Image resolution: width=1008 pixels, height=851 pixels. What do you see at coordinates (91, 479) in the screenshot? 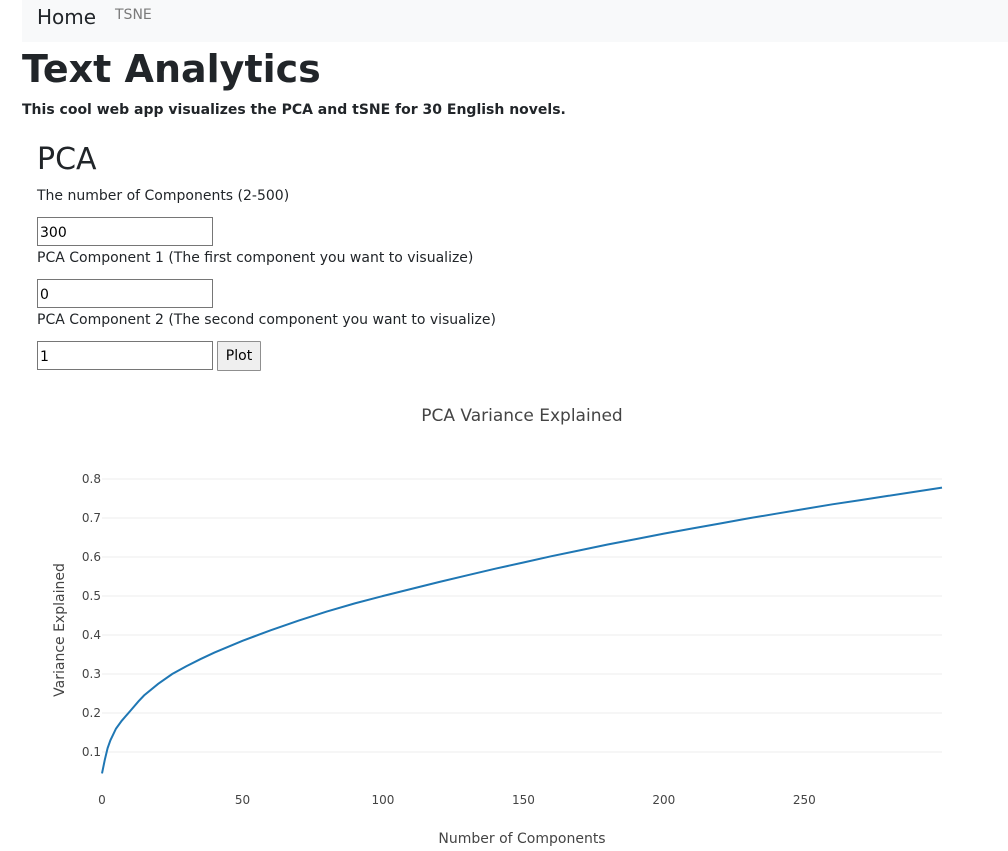
I see `y-tick-label: 0.8` at bounding box center [91, 479].